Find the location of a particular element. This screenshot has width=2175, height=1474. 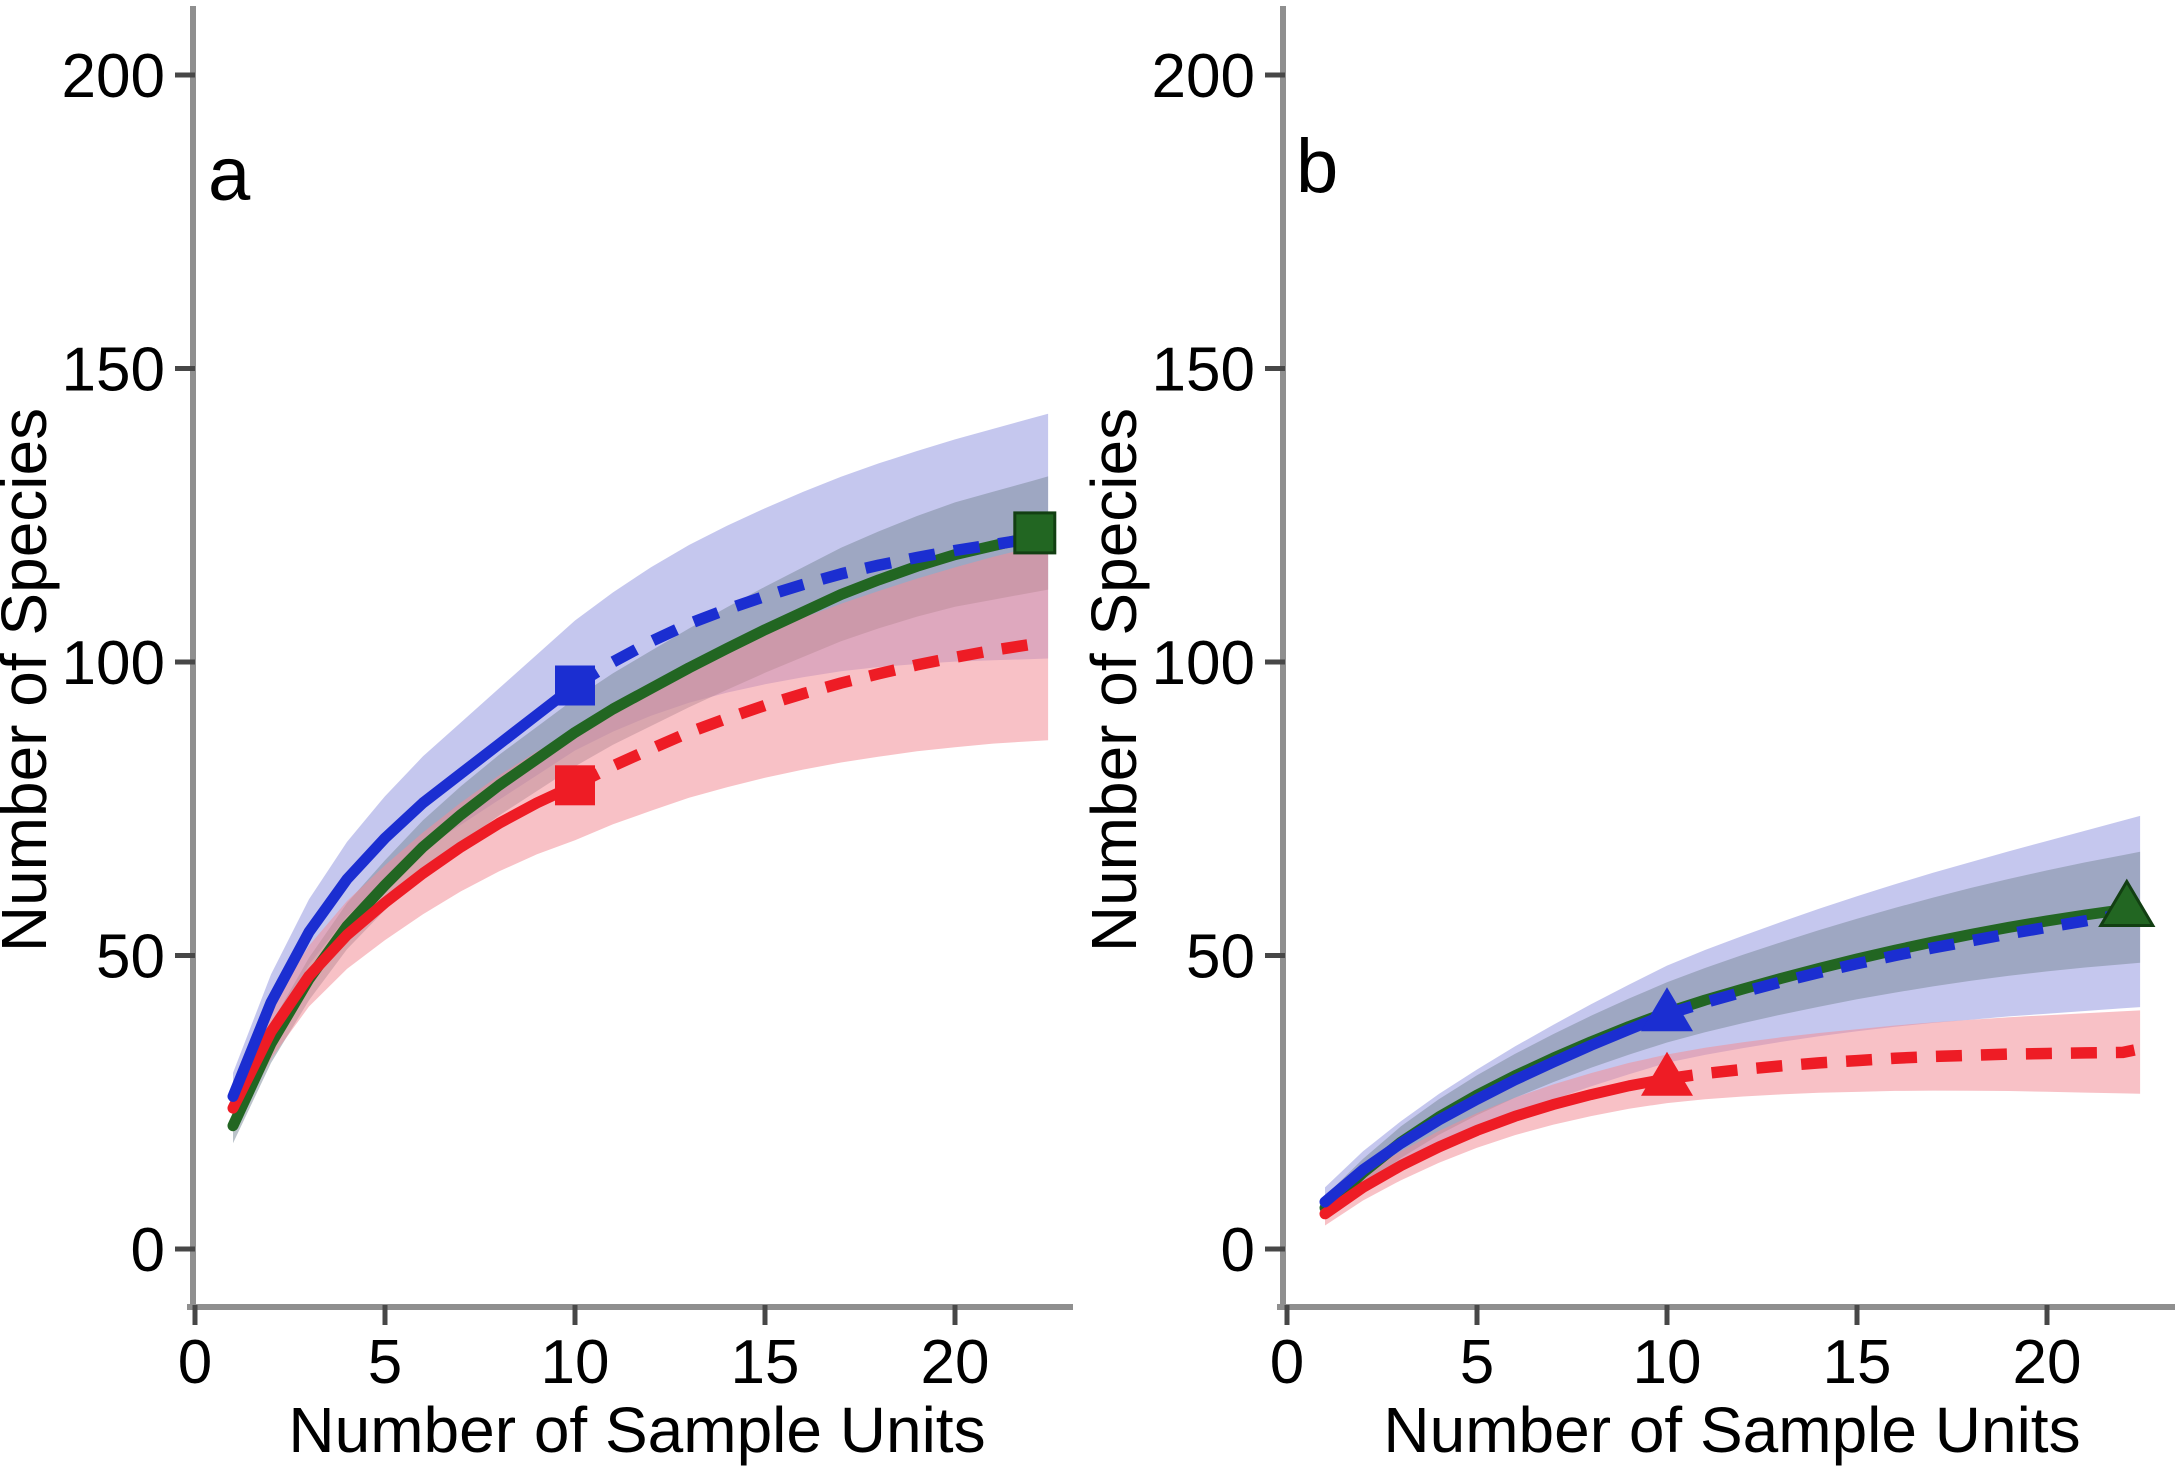

blue-square-marker is located at coordinates (575, 685).